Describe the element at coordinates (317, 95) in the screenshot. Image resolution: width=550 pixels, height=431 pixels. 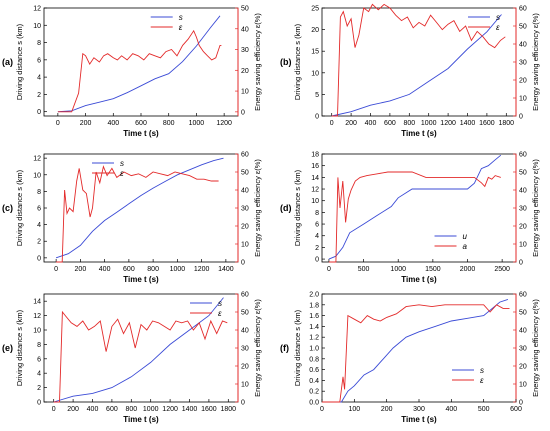
I see `y-left-tick-label: 5` at that location.